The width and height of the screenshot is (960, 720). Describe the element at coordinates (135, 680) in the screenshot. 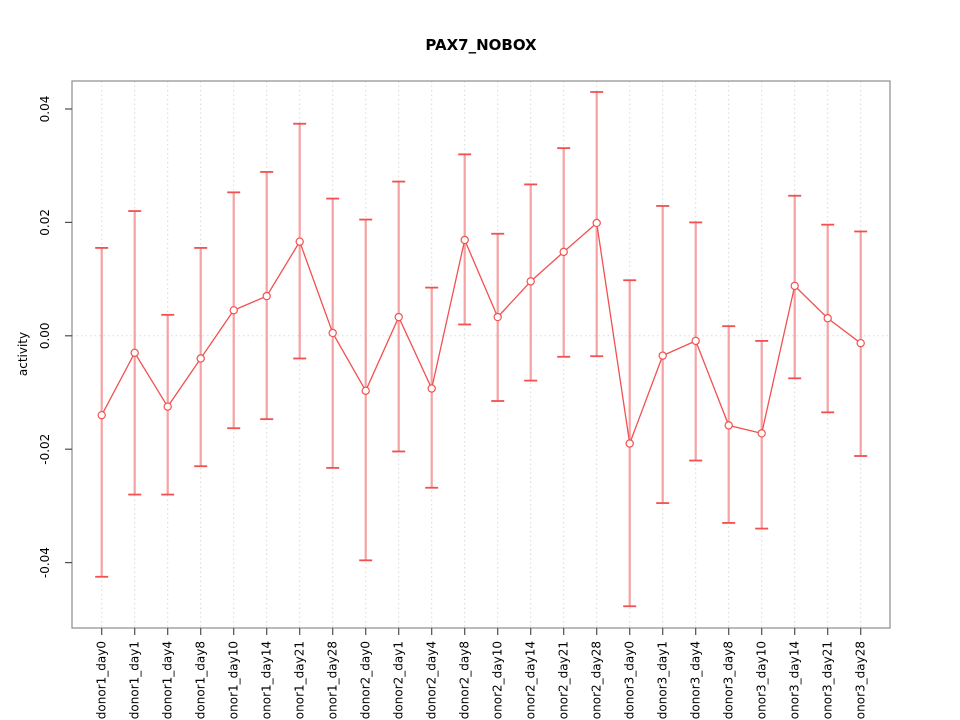

I see `x-tick-label: donor1_day1` at that location.